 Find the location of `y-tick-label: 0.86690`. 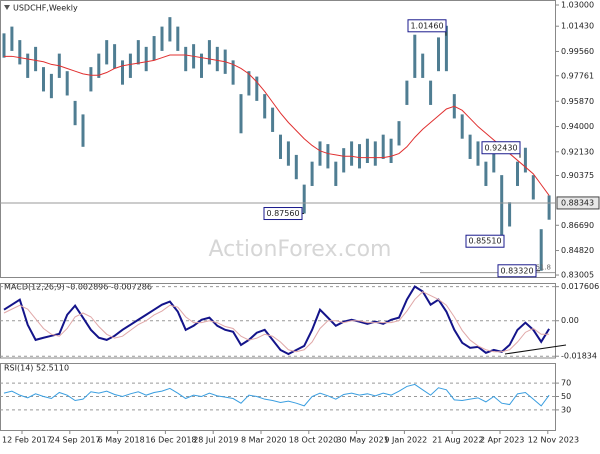

y-tick-label: 0.86690 is located at coordinates (577, 225).